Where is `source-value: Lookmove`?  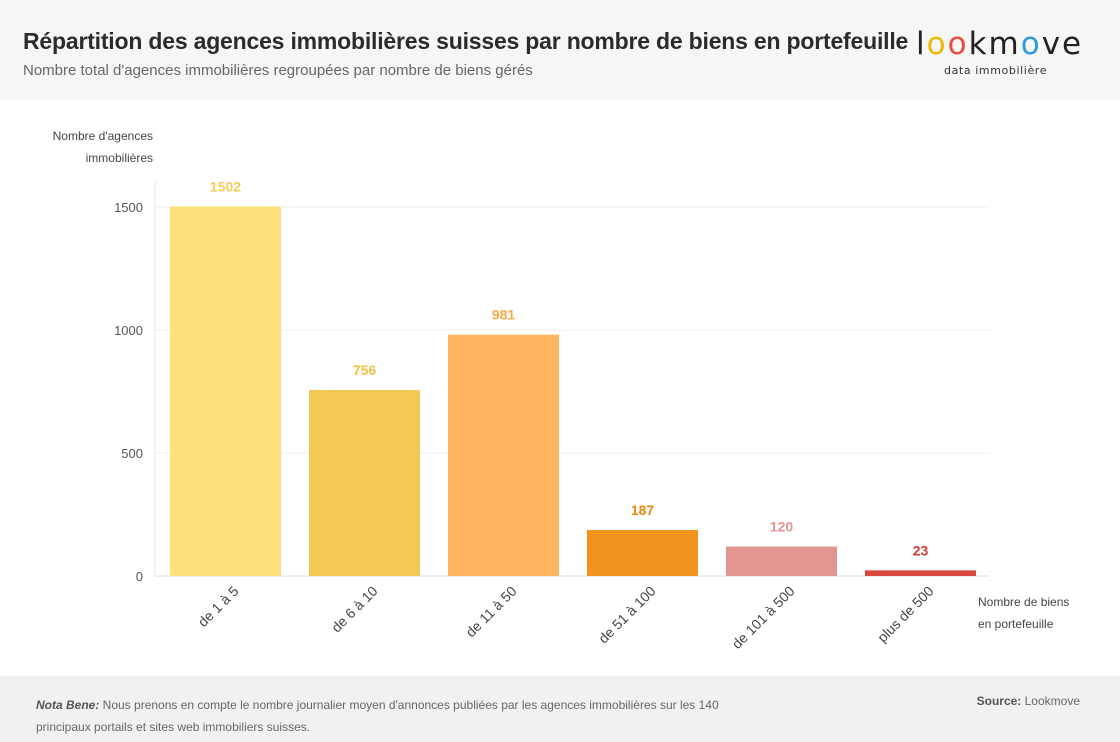
source-value: Lookmove is located at coordinates (1050, 701).